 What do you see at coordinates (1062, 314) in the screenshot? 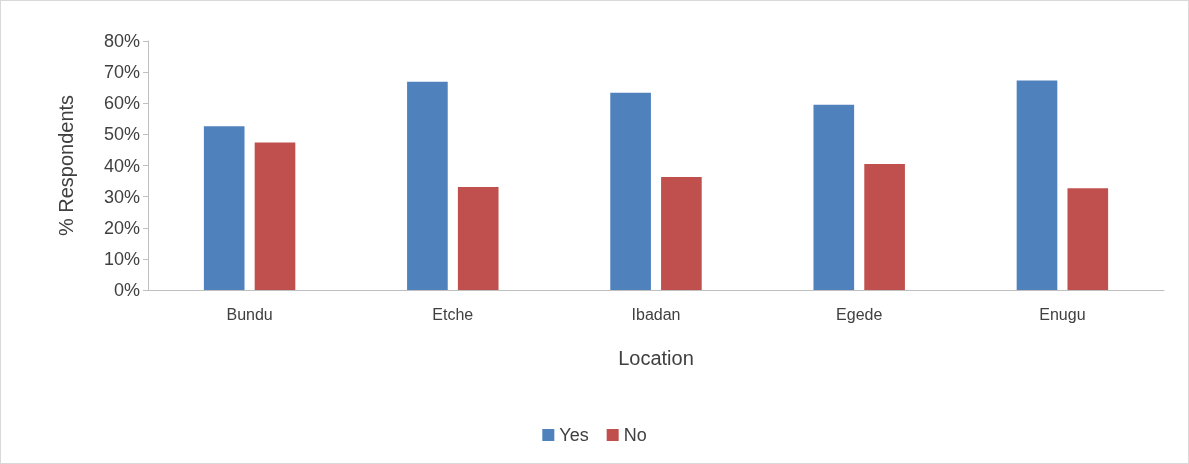
I see `x-tick-label: Enugu` at bounding box center [1062, 314].